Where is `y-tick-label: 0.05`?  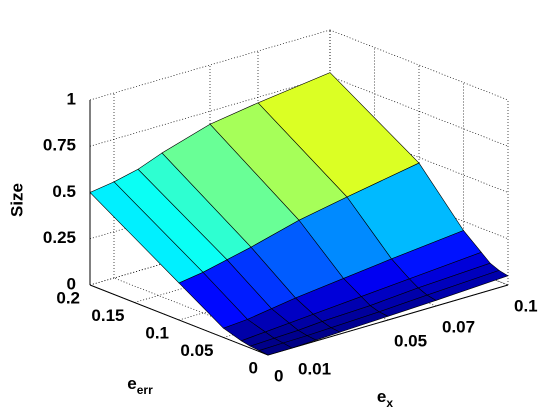 y-tick-label: 0.05 is located at coordinates (196, 350).